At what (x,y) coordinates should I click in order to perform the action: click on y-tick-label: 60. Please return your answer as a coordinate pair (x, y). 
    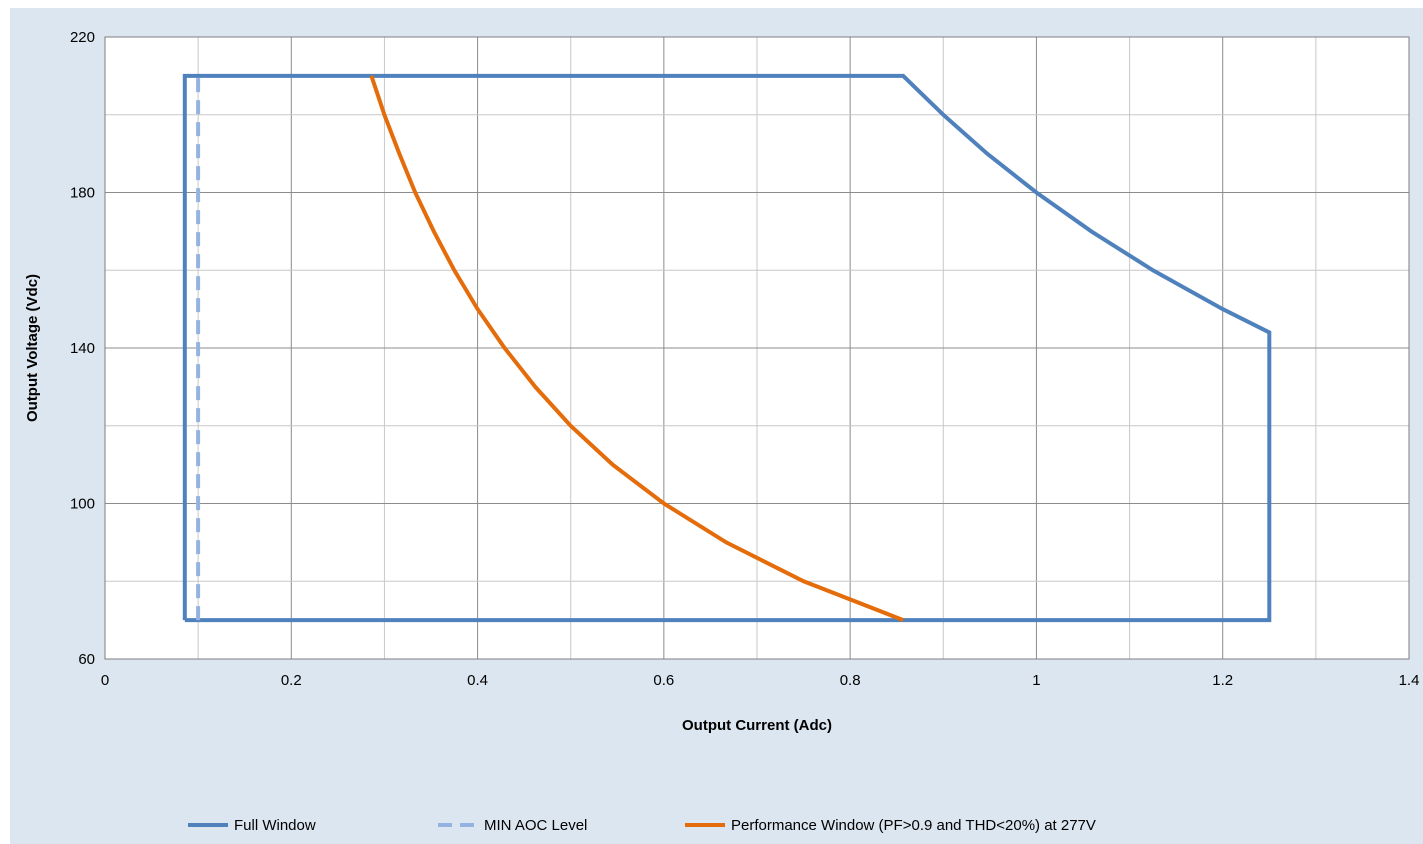
    Looking at the image, I should click on (86, 659).